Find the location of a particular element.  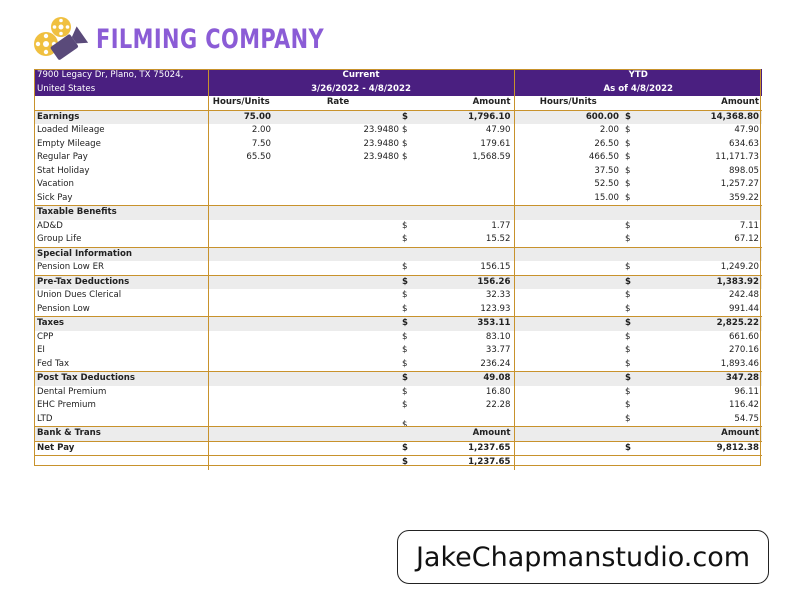

row-ytd-amount: 96.11 is located at coordinates (747, 391).